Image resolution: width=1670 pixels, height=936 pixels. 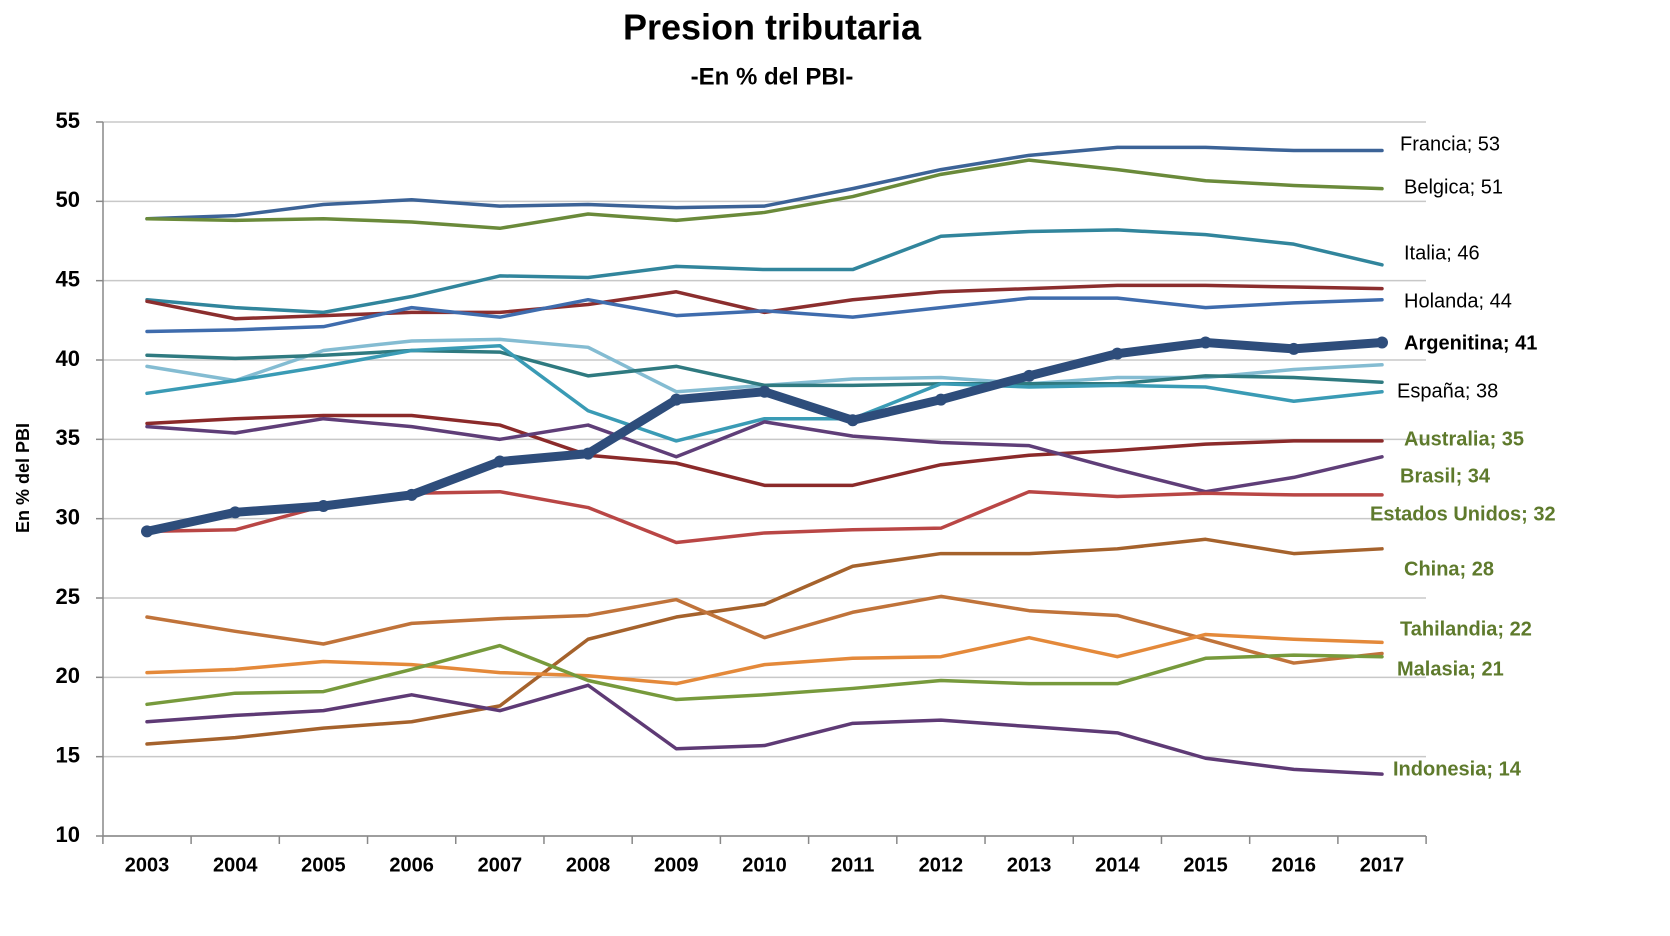 What do you see at coordinates (68, 516) in the screenshot?
I see `y-tick-label: 30` at bounding box center [68, 516].